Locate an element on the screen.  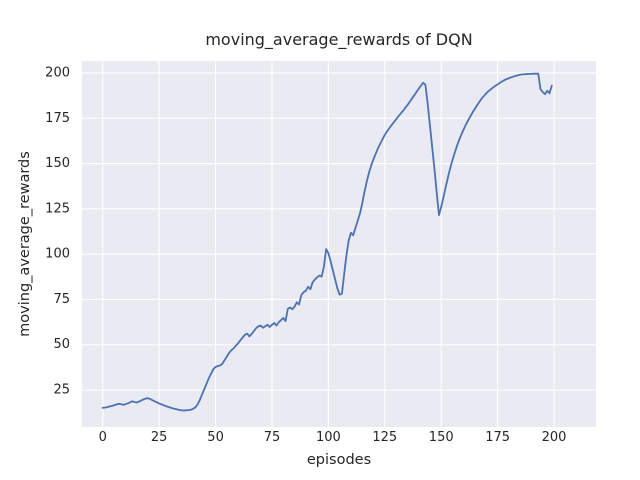
y-axis-label: moving_average_rewards is located at coordinates (25, 244).